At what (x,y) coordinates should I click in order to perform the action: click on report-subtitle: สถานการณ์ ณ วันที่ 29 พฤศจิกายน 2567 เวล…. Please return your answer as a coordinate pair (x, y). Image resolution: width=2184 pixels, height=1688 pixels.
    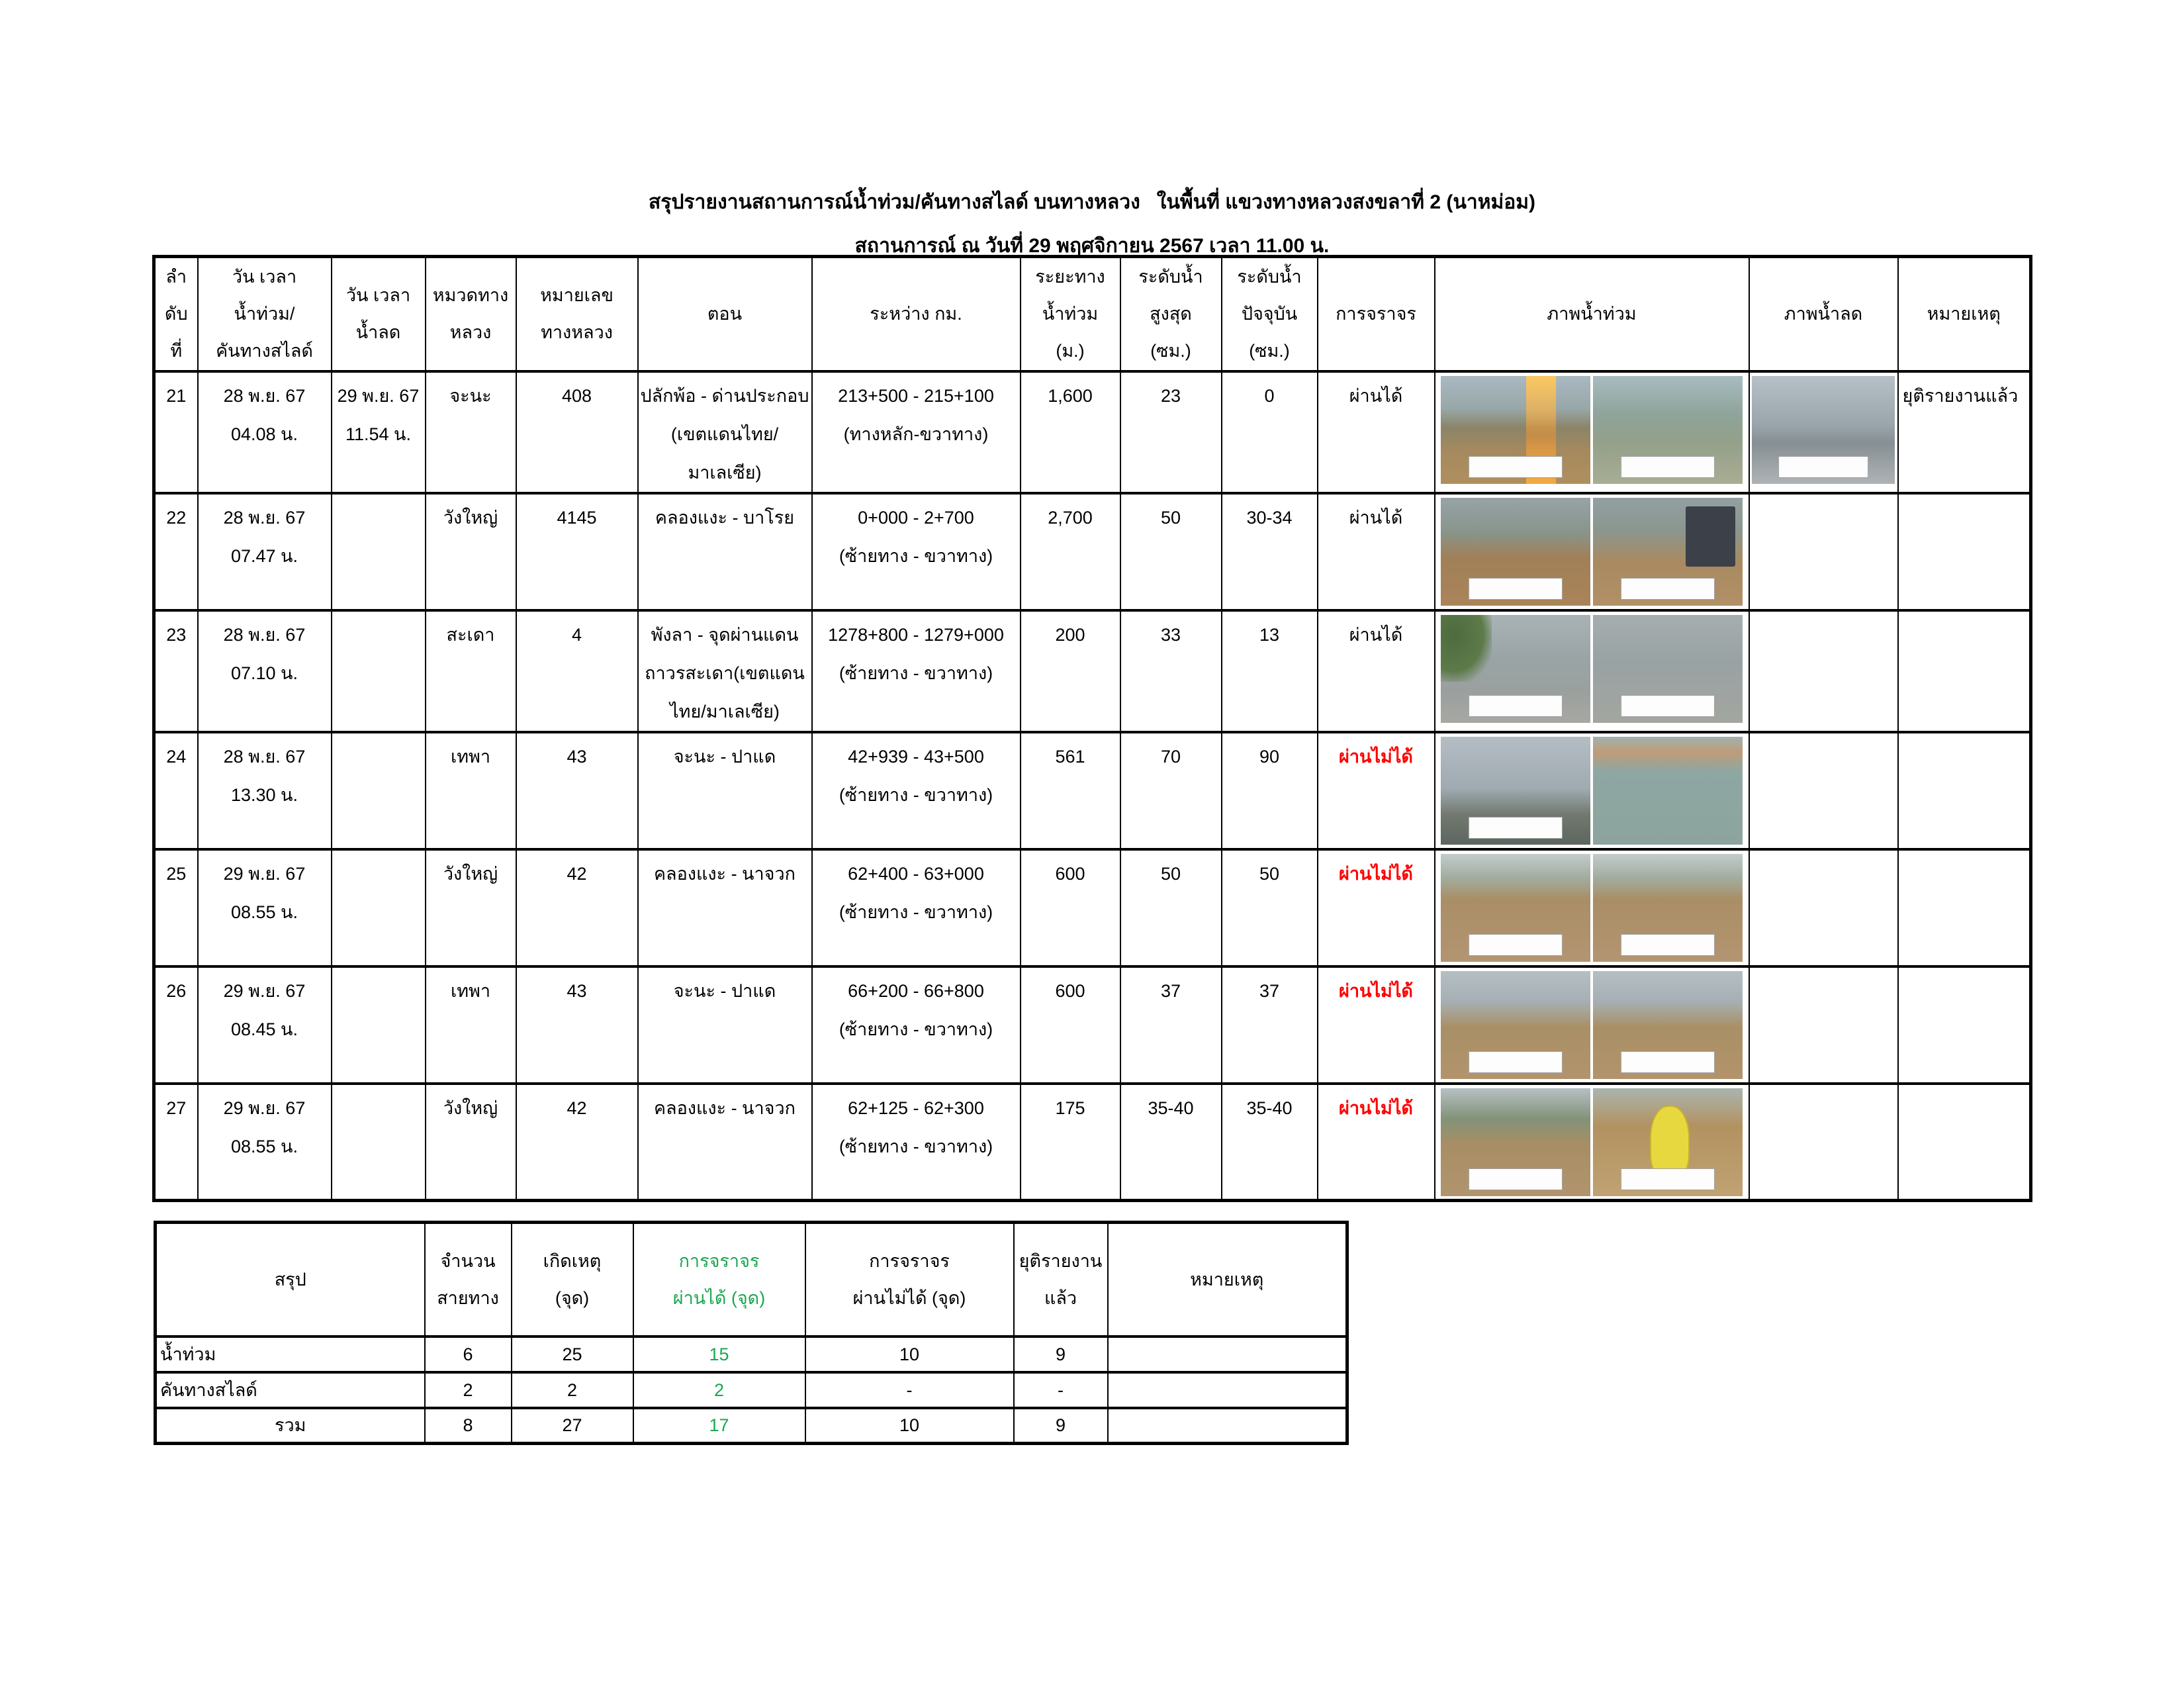
    Looking at the image, I should click on (1092, 246).